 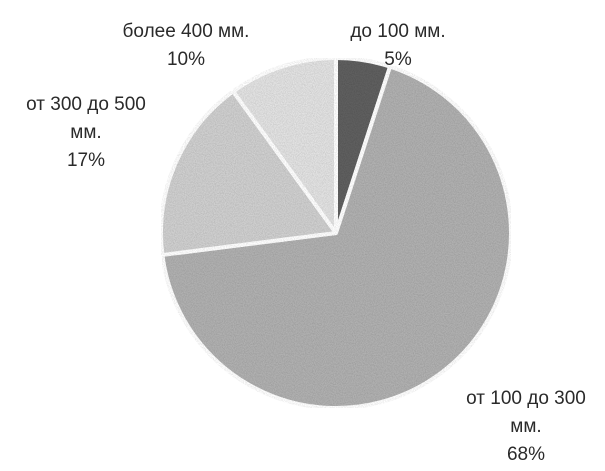 I want to click on data-label-4-line-2: 10%, so click(x=186, y=59).